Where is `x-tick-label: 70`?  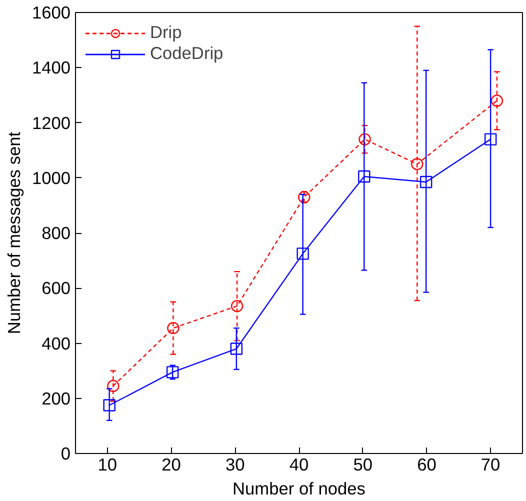 x-tick-label: 70 is located at coordinates (490, 464).